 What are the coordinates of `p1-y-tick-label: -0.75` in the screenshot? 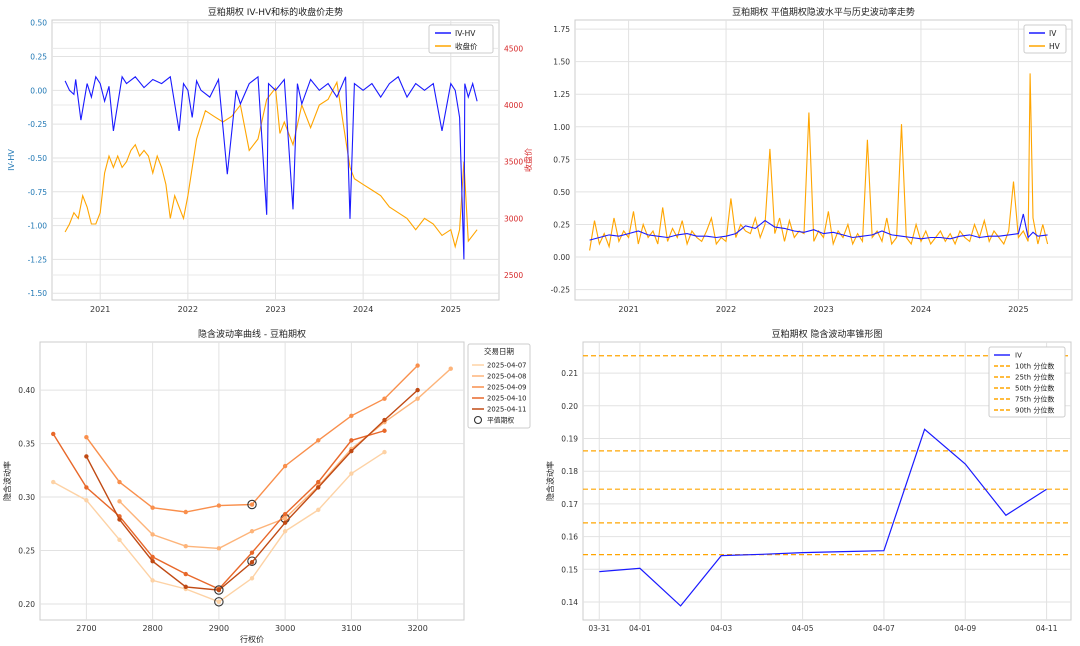 It's located at (38, 192).